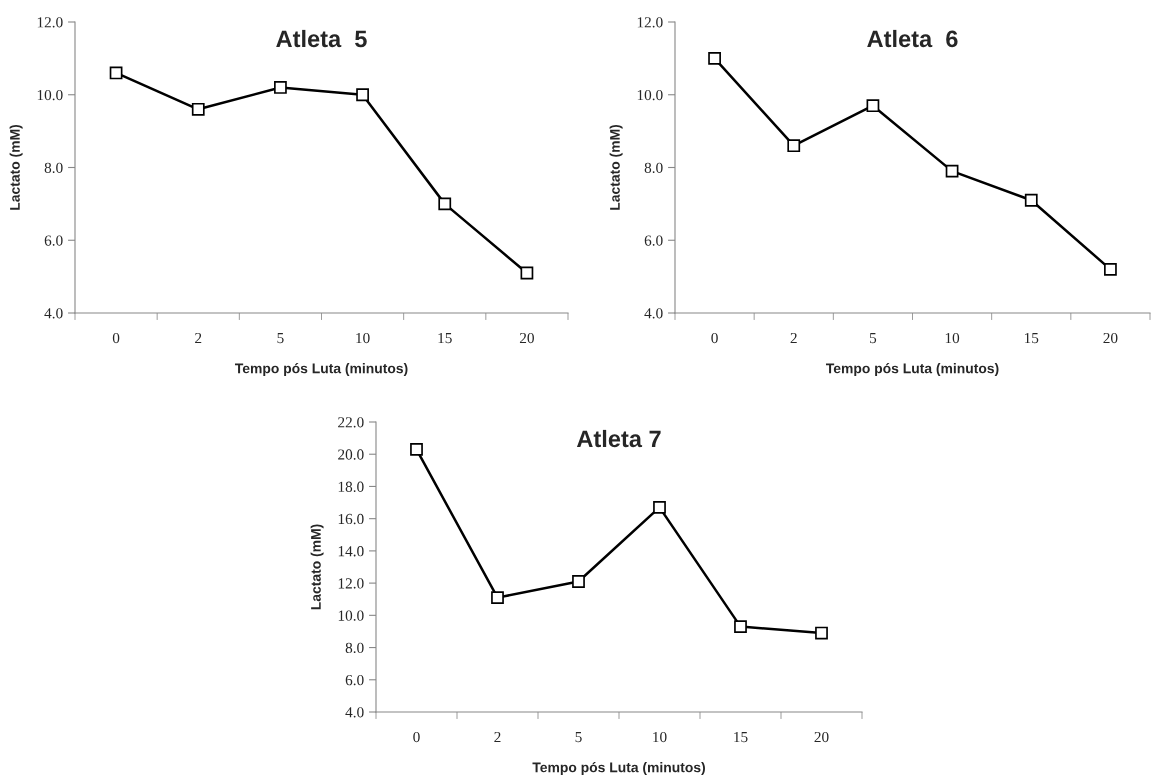 This screenshot has height=776, width=1152. Describe the element at coordinates (321, 38) in the screenshot. I see `chart-title: Atleta 5` at that location.